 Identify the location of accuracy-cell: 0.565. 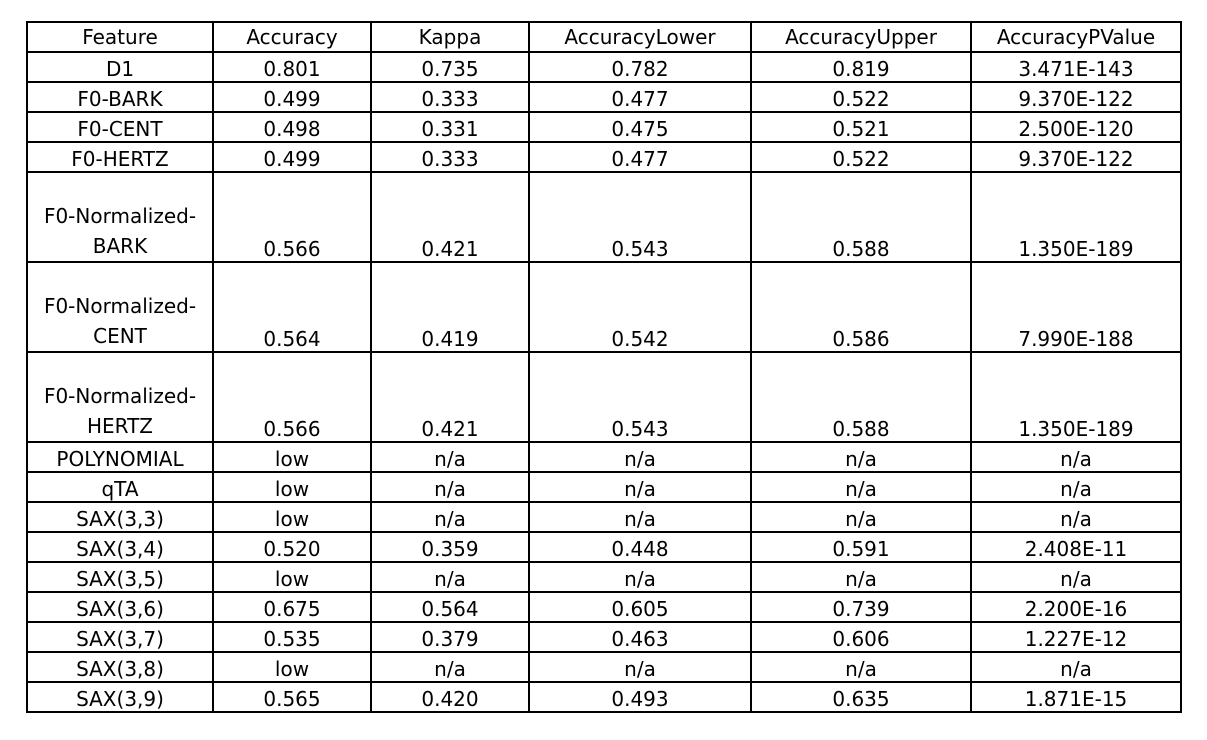
(292, 697).